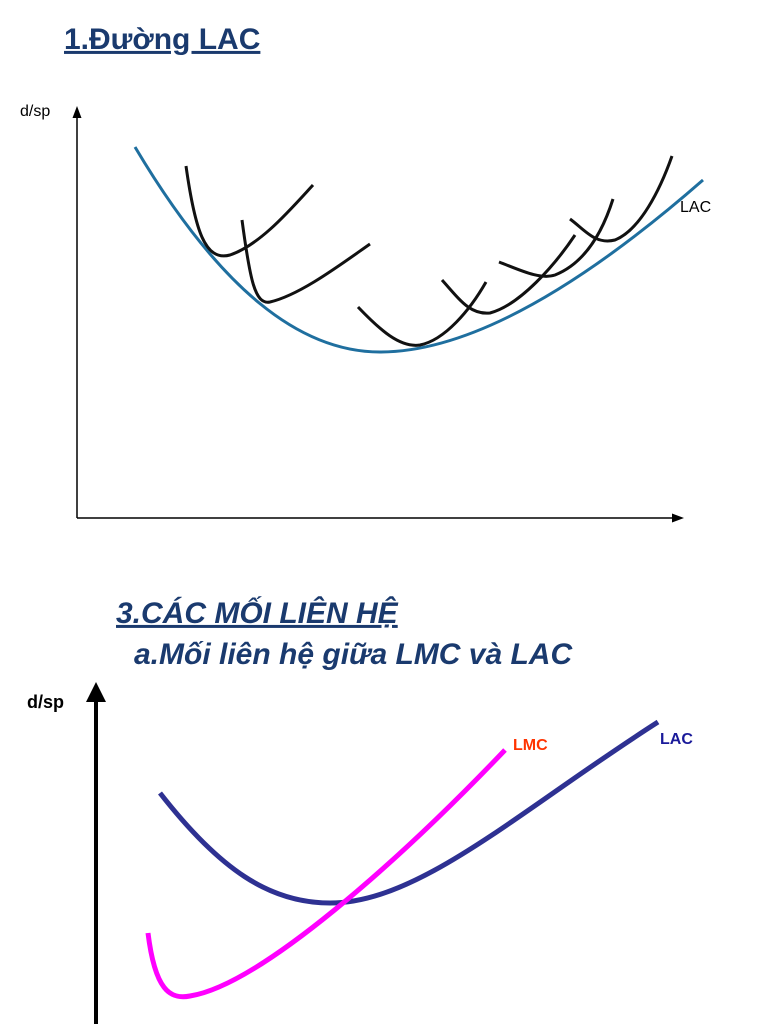 Image resolution: width=768 pixels, height=1024 pixels. Describe the element at coordinates (695, 207) in the screenshot. I see `curve-label: LAC` at that location.